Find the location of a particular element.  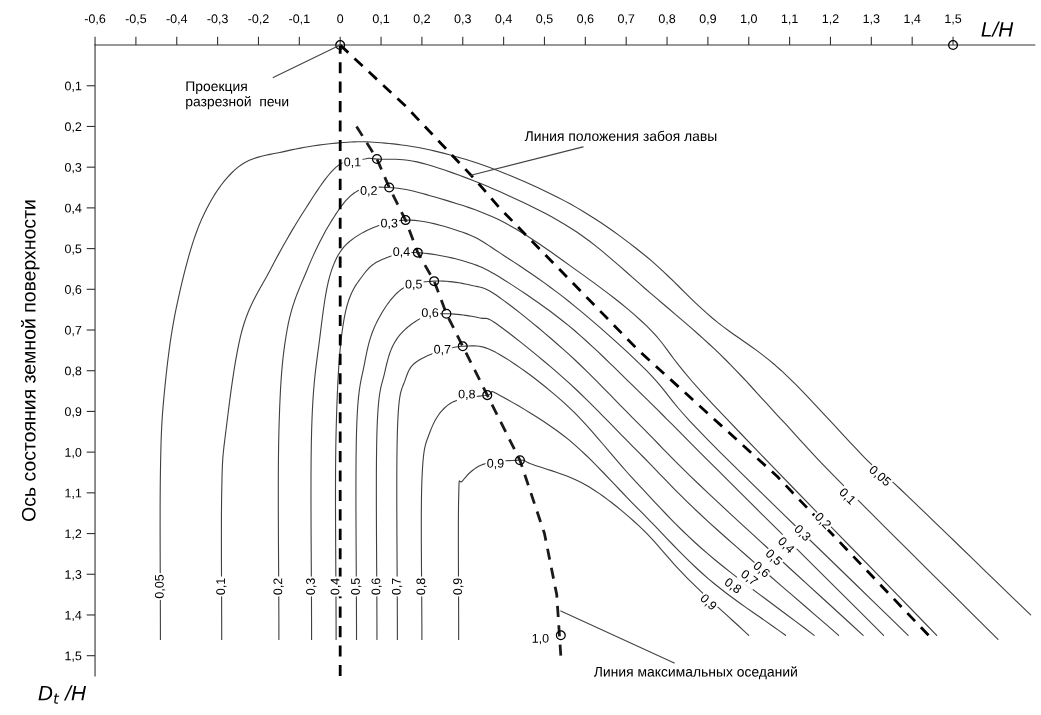

annotation: 1,0 is located at coordinates (540, 639).